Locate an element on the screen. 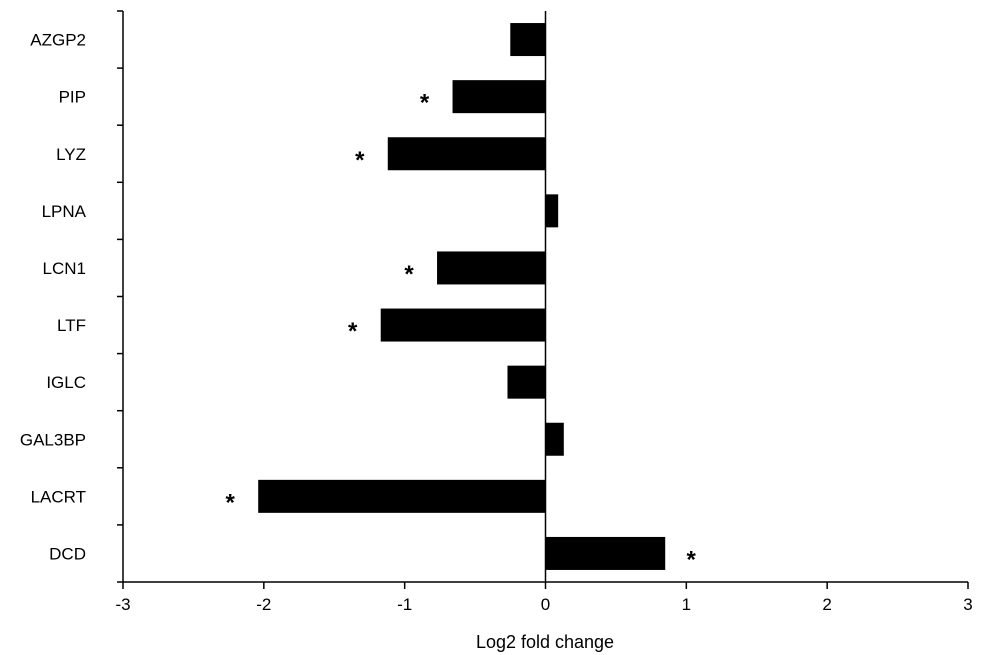  x-tick-label: 0 is located at coordinates (545, 604).